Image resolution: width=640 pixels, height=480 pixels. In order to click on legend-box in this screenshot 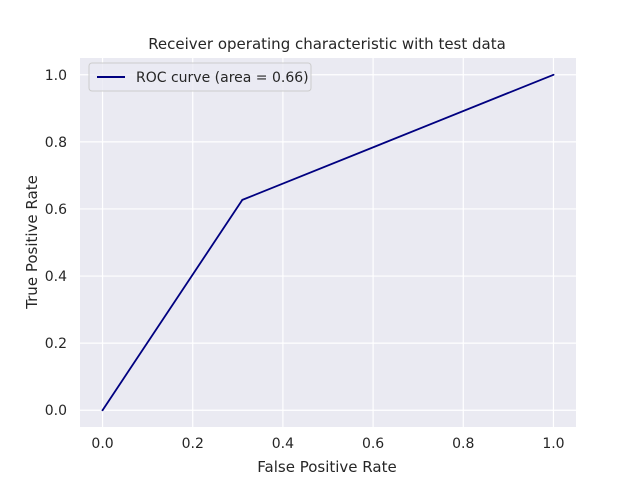, I will do `click(200, 77)`.